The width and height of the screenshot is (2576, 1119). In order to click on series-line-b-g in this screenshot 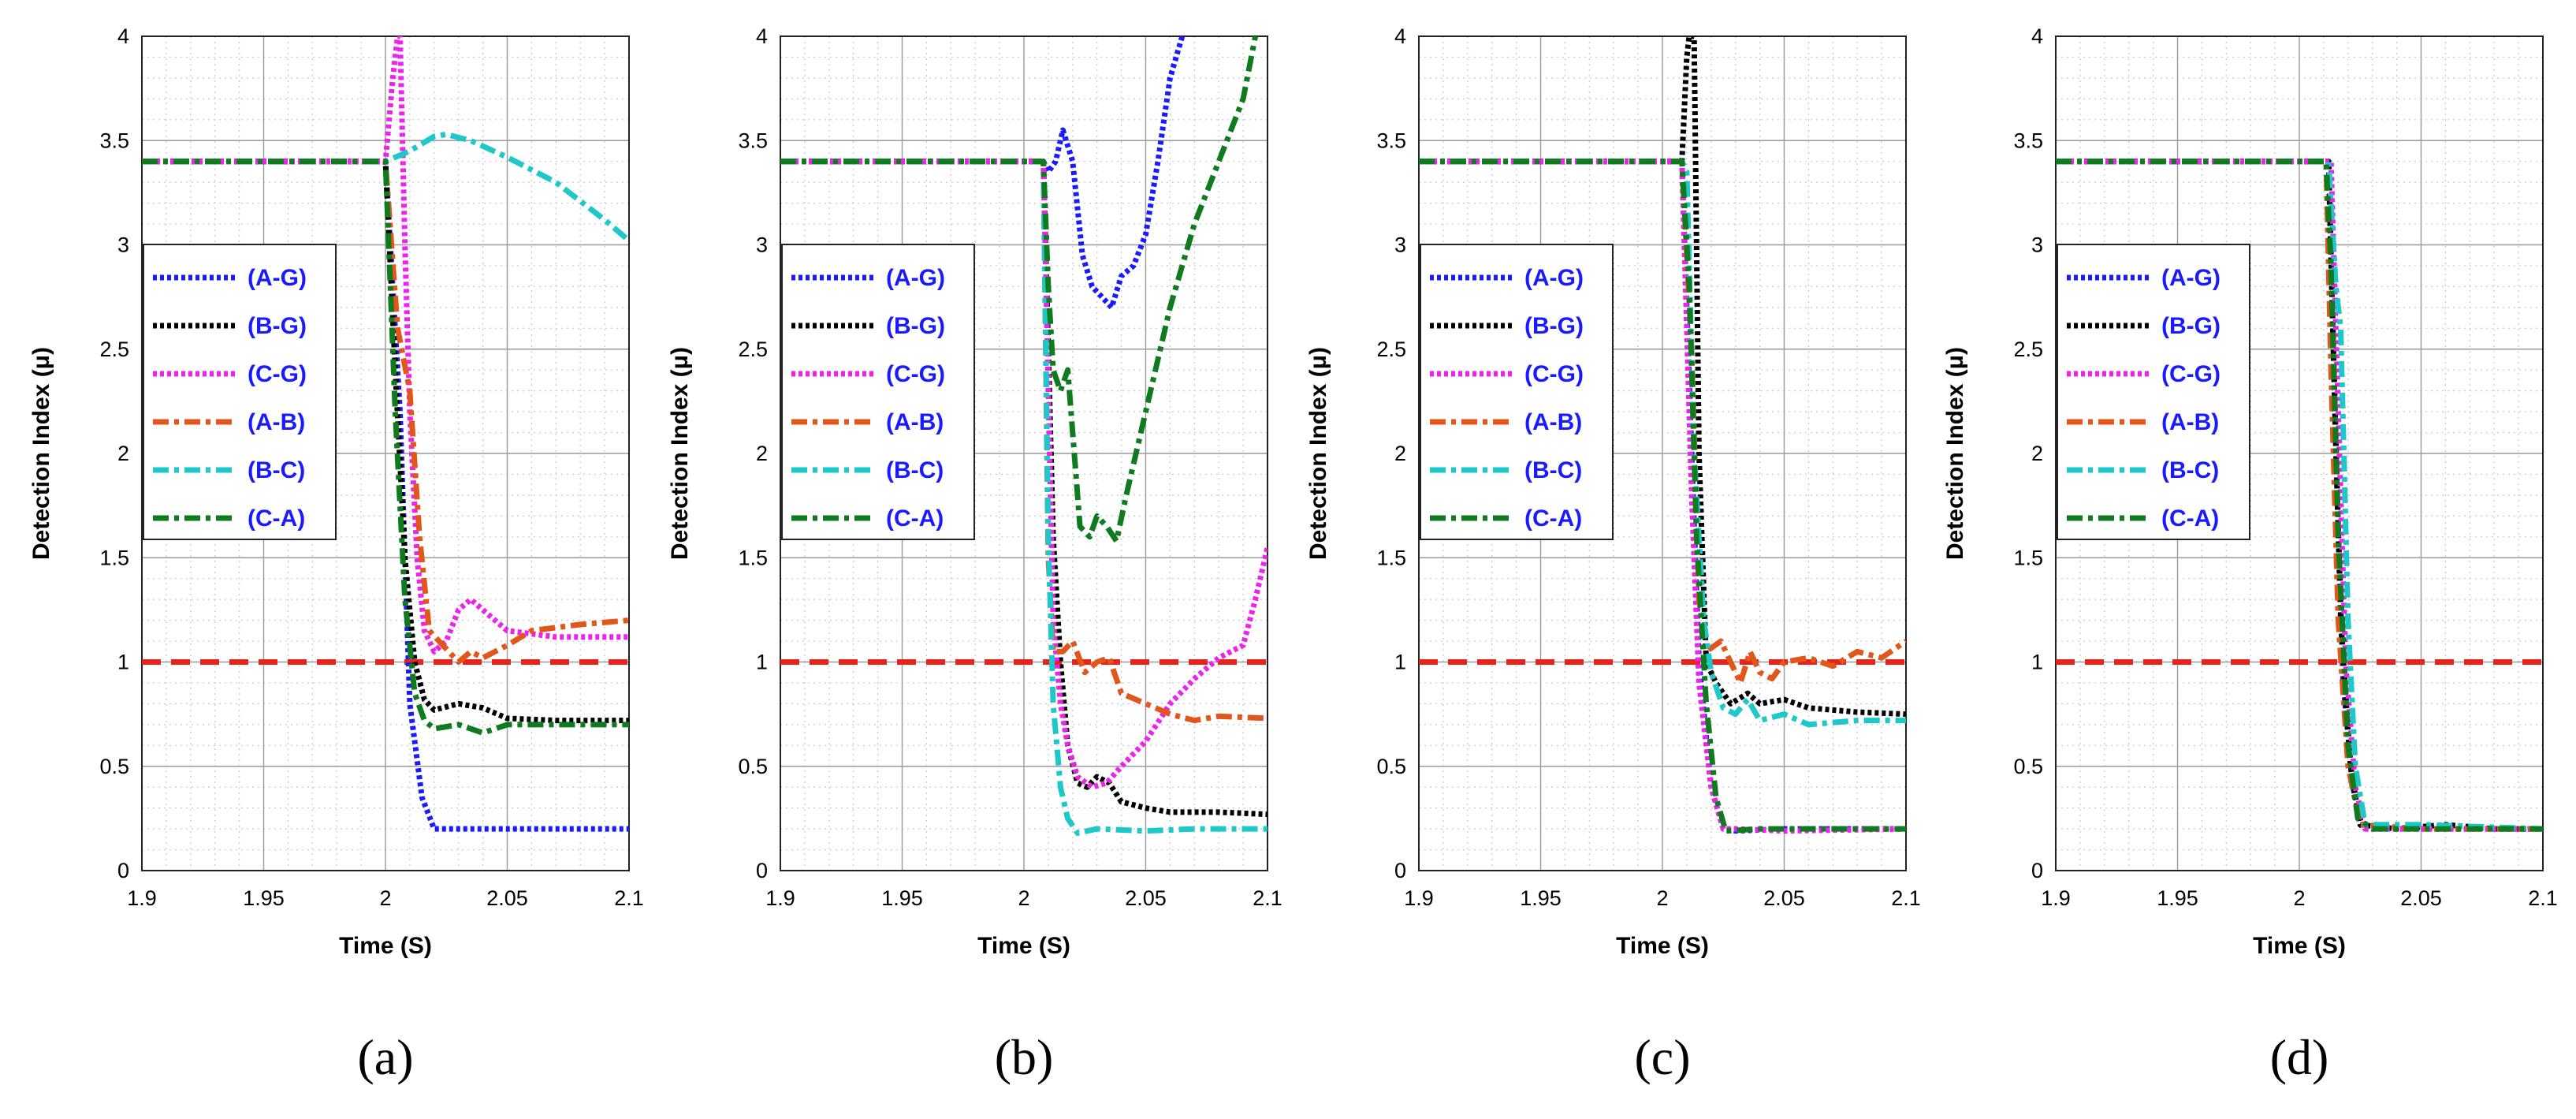, I will do `click(1662, 377)`.